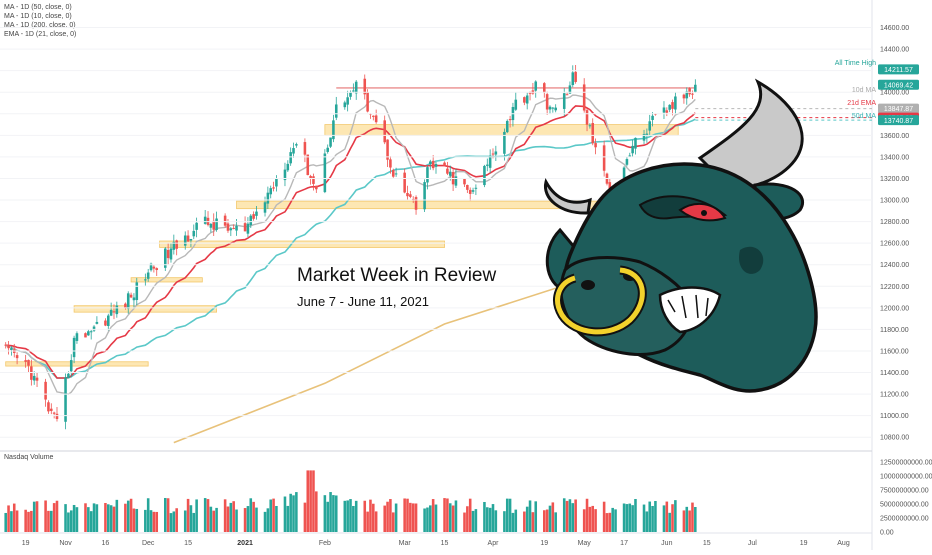 Image resolution: width=932 pixels, height=555 pixels. What do you see at coordinates (600, 301) in the screenshot?
I see `nose-ring` at bounding box center [600, 301].